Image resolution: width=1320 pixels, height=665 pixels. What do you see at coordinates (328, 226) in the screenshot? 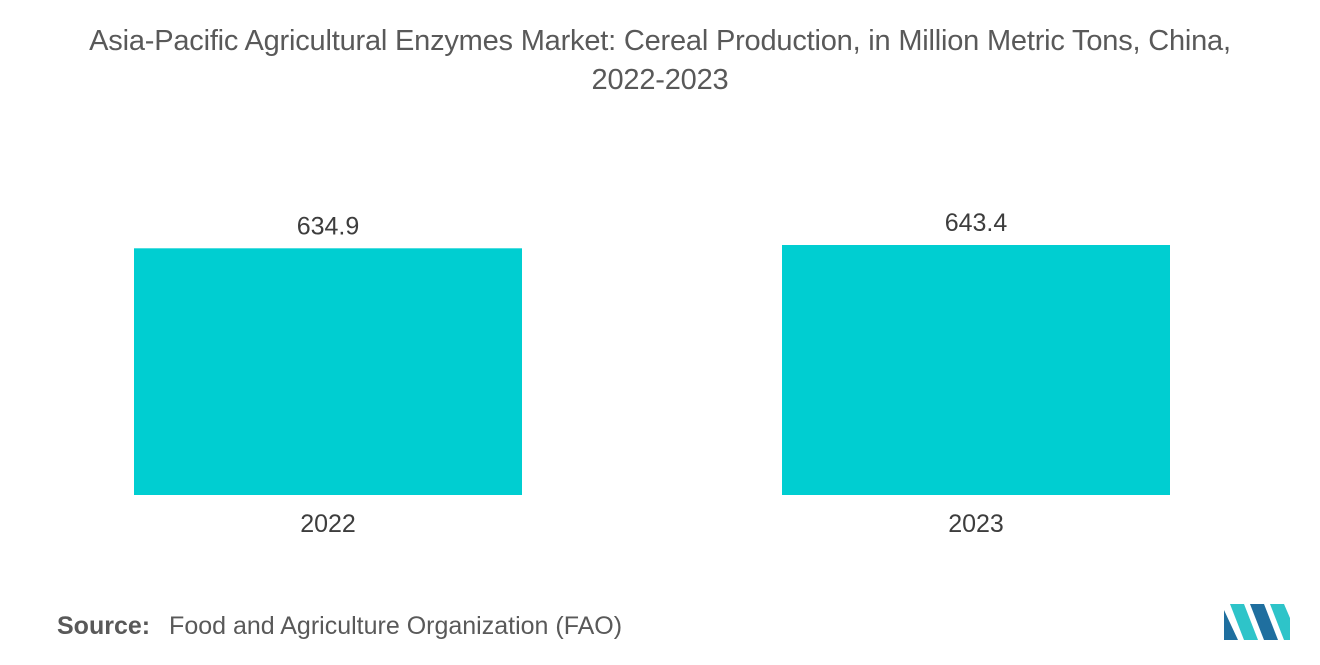
I see `data-label-2022: 634.9` at bounding box center [328, 226].